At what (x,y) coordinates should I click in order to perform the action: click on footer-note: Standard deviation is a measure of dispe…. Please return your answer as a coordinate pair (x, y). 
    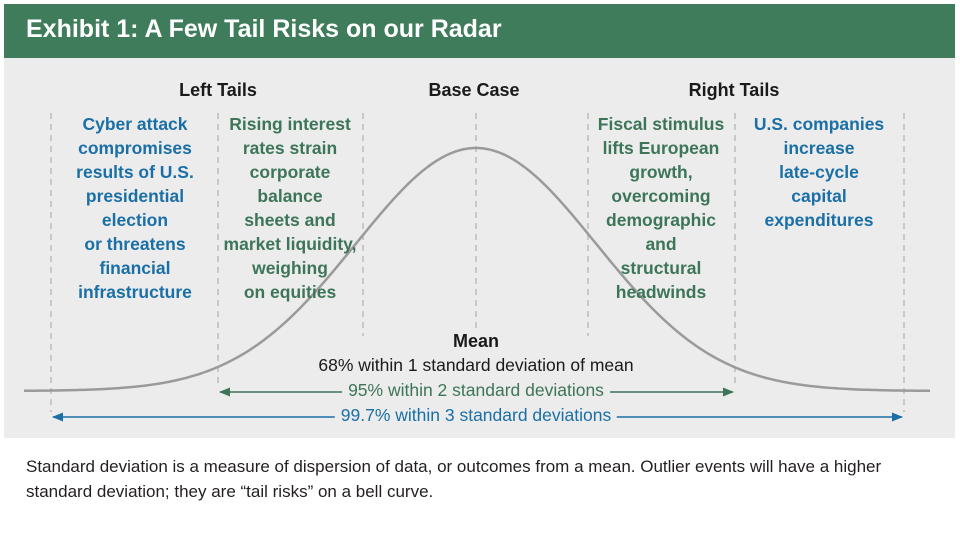
    Looking at the image, I should click on (454, 479).